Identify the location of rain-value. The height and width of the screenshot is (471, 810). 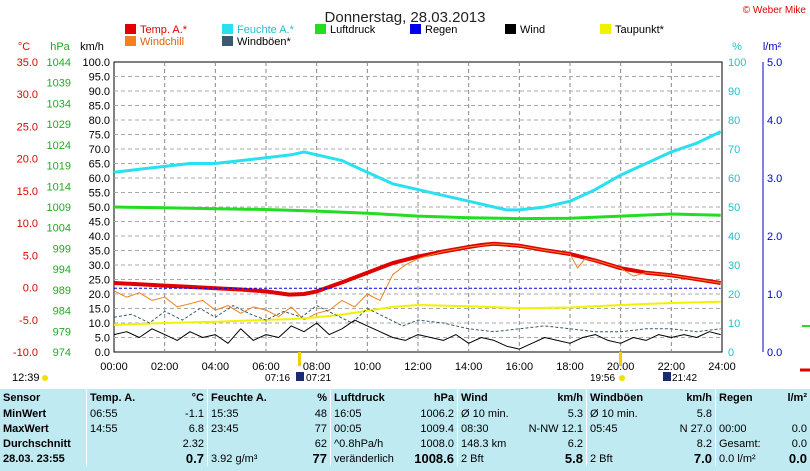
(796, 413).